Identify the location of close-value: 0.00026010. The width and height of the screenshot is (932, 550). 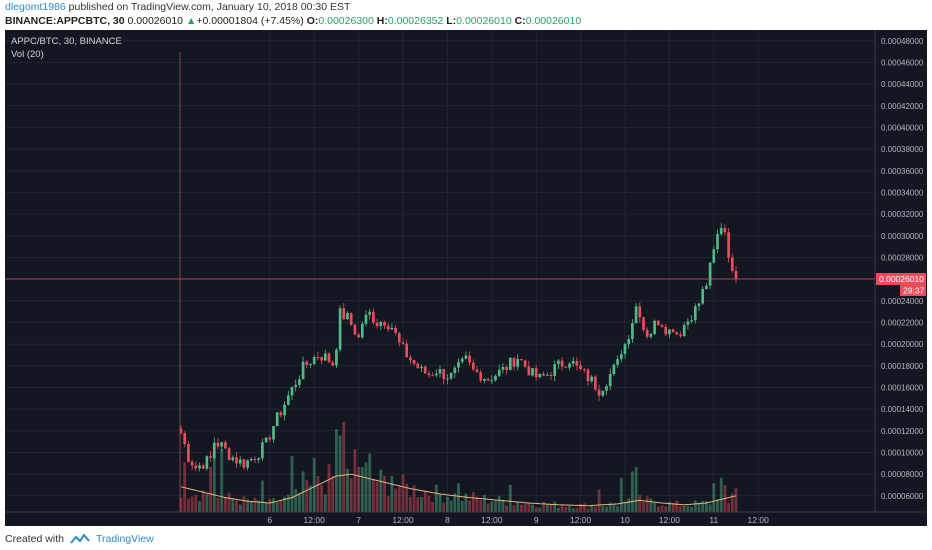
(553, 21).